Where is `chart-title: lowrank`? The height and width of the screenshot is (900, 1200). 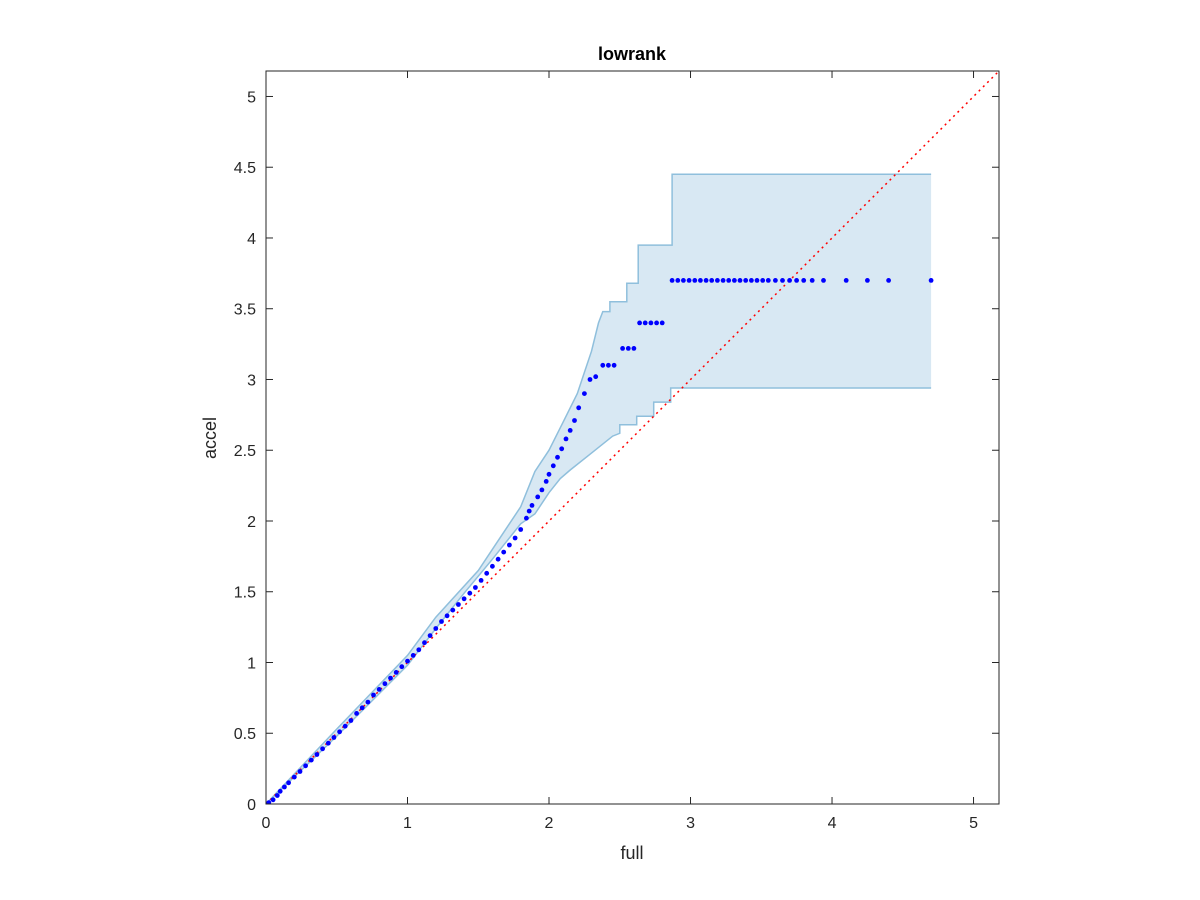
chart-title: lowrank is located at coordinates (632, 54).